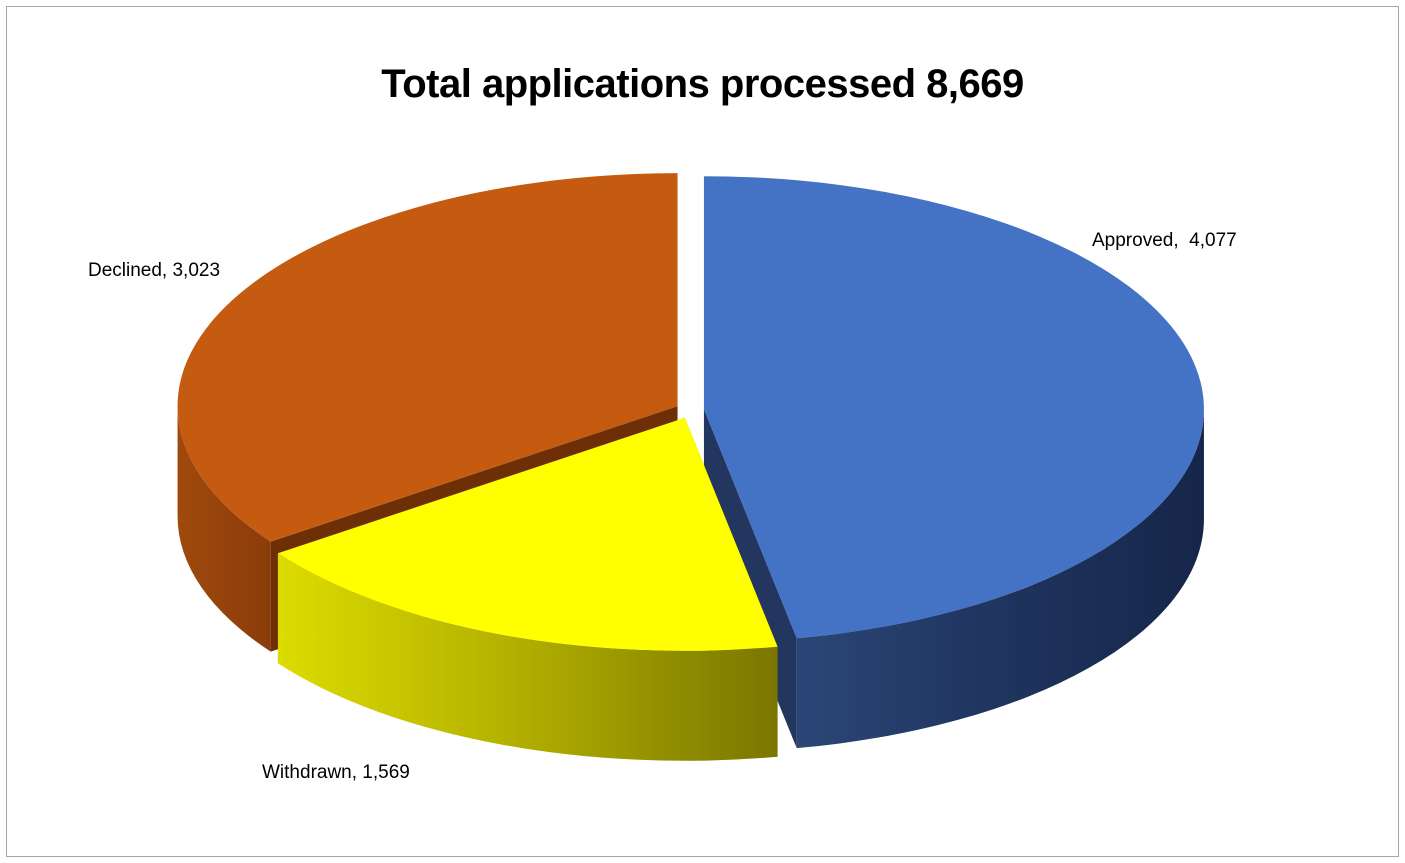  I want to click on data-label-declined: Declined, 3,023, so click(154, 270).